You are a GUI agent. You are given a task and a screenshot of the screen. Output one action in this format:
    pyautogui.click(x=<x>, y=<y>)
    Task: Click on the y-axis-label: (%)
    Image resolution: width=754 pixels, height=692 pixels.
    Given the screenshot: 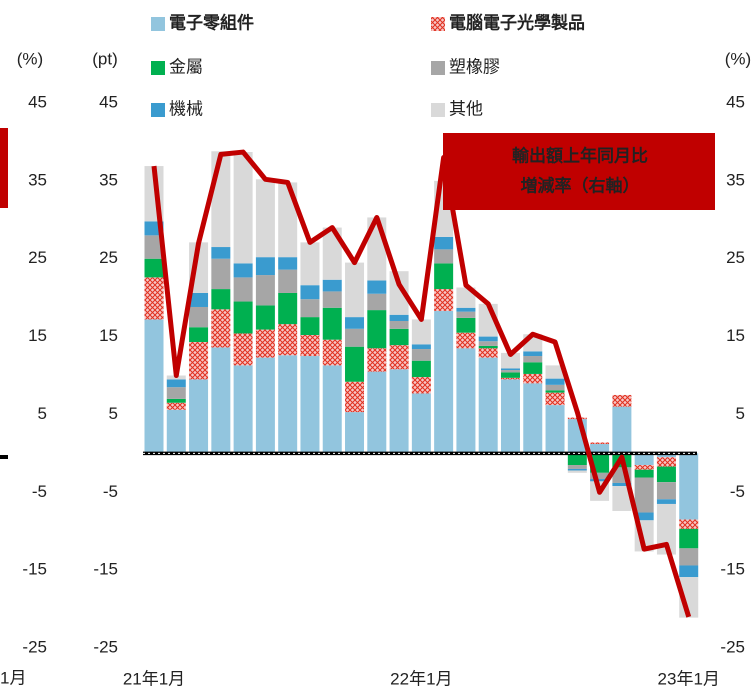 What is the action you would take?
    pyautogui.click(x=30, y=58)
    